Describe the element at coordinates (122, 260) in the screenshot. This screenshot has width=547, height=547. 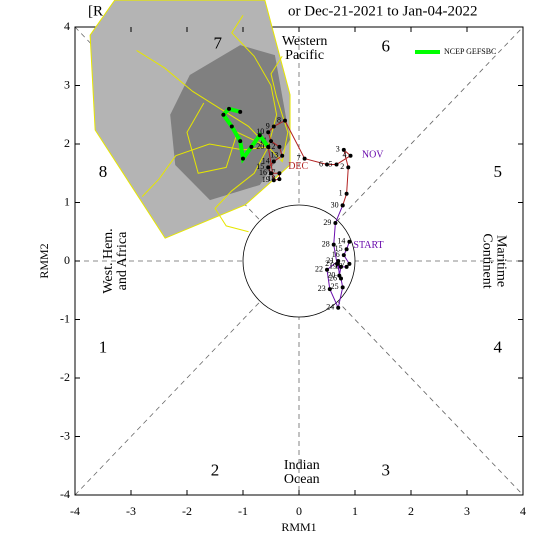
I see `region-label-line: and Africa` at that location.